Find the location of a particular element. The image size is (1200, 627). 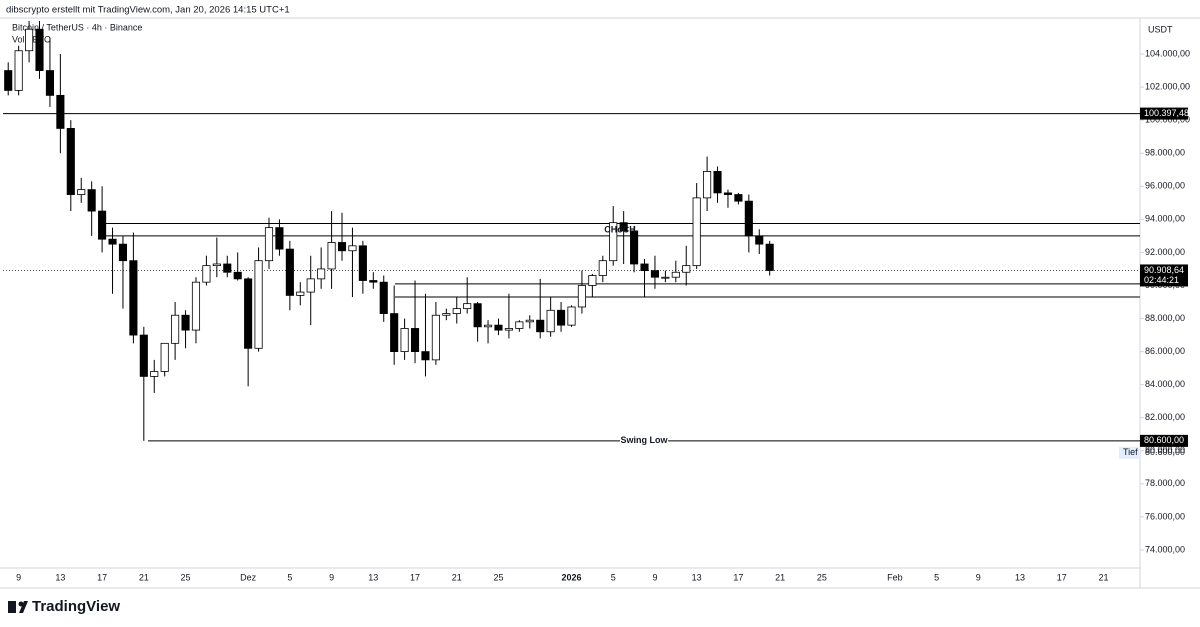

brand: TradingView is located at coordinates (76, 606).